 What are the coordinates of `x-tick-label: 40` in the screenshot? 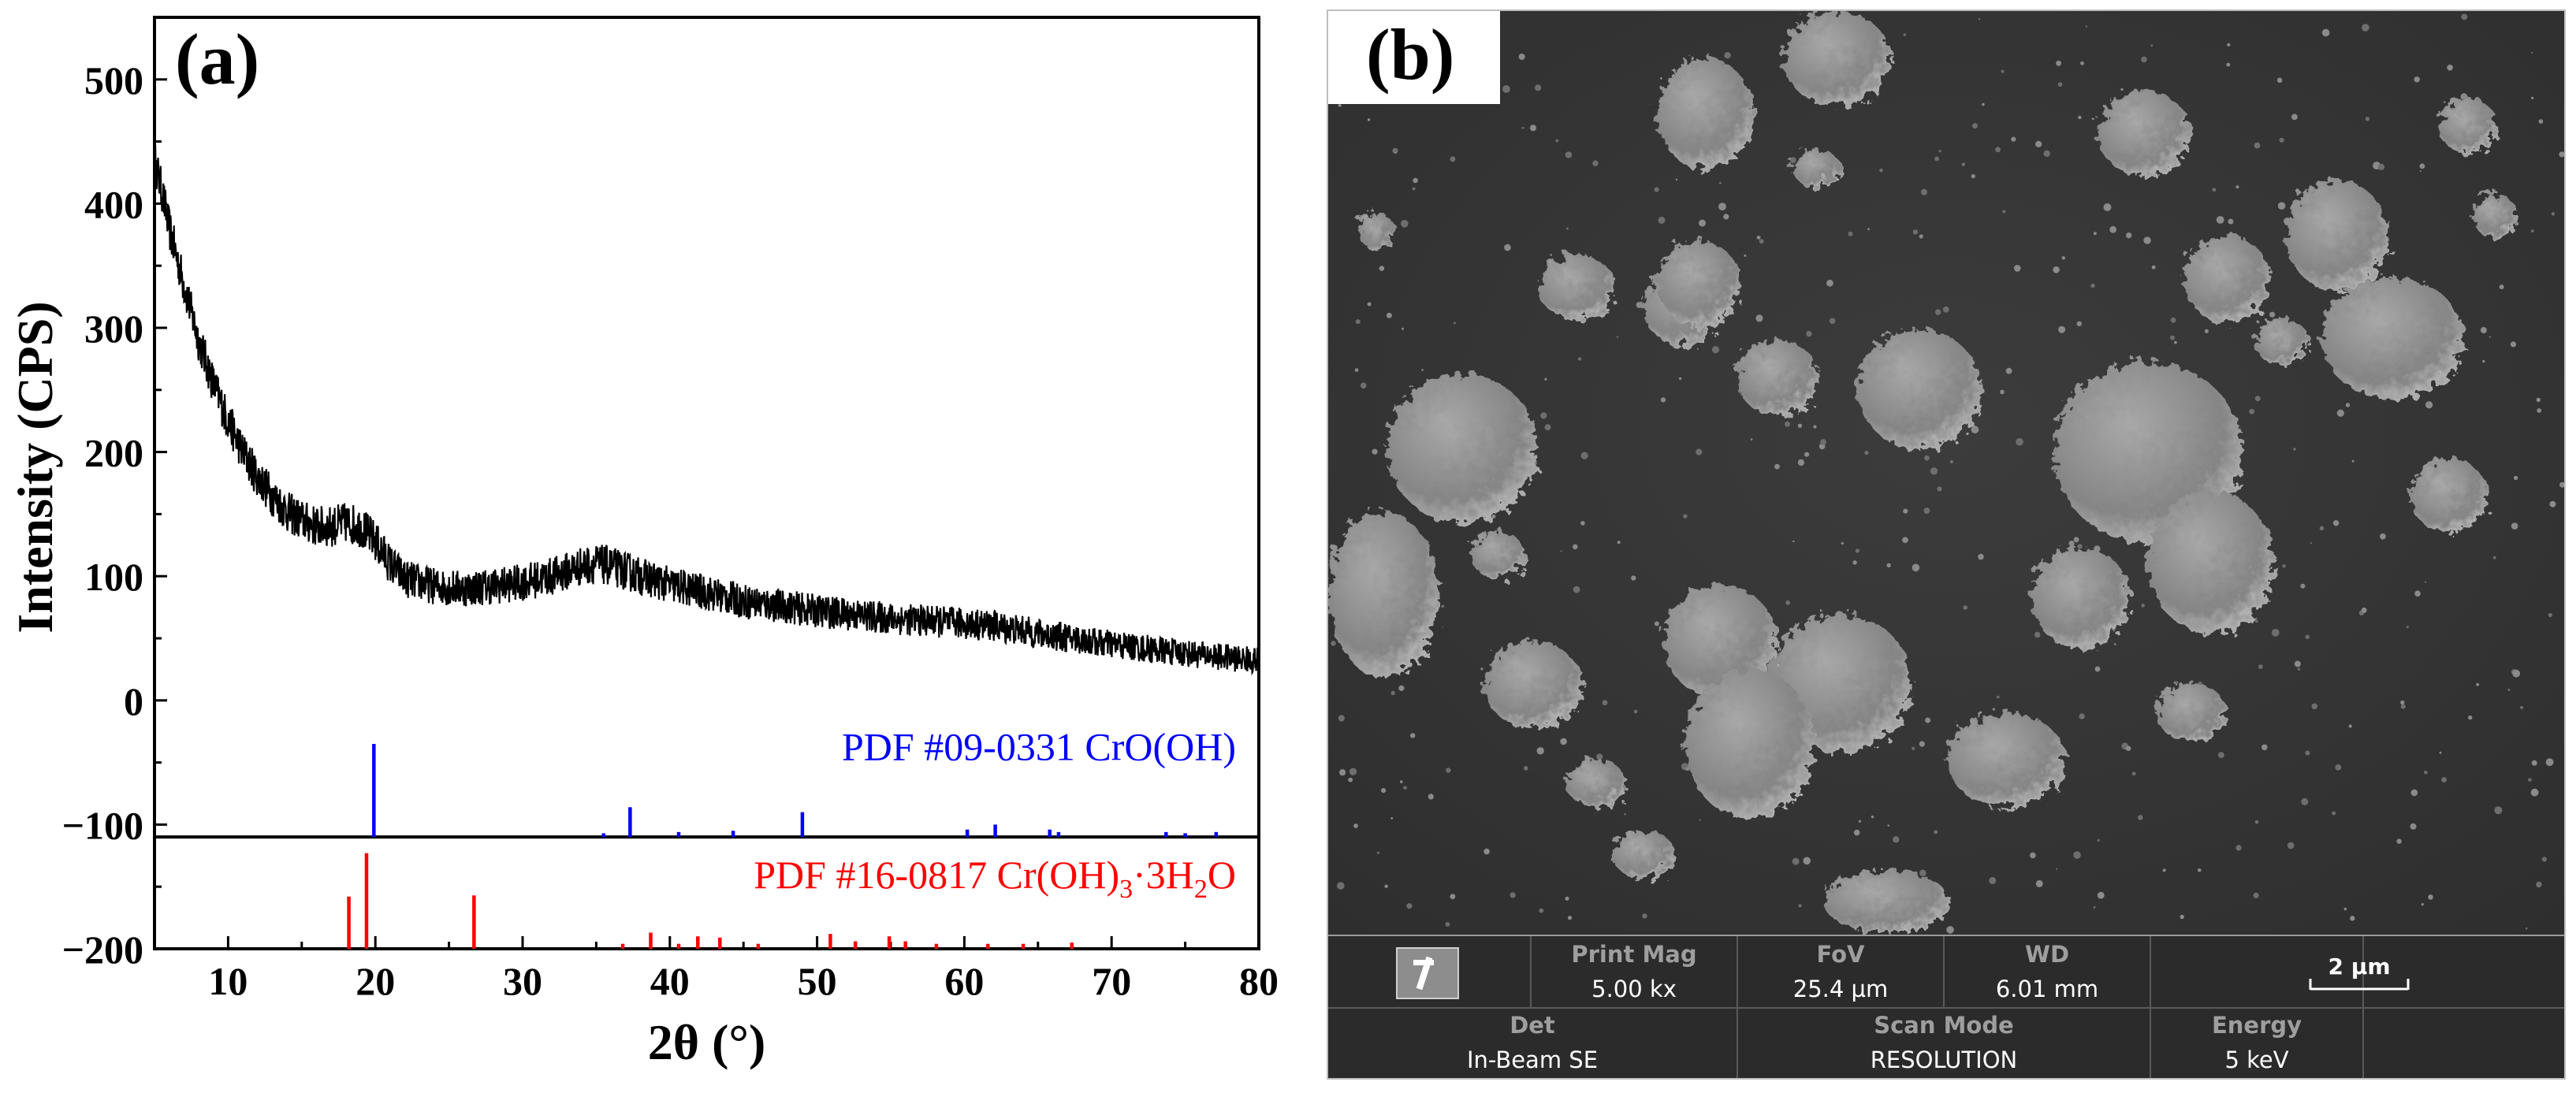 It's located at (670, 981).